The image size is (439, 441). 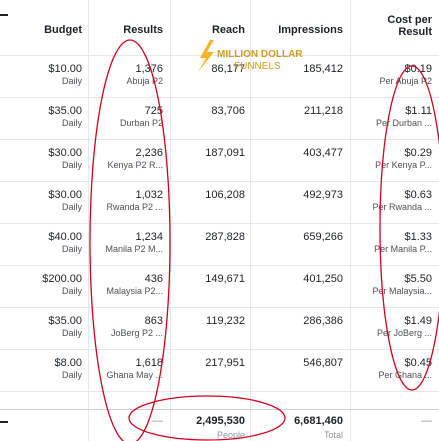 I want to click on impressions: 659,266, so click(x=323, y=237).